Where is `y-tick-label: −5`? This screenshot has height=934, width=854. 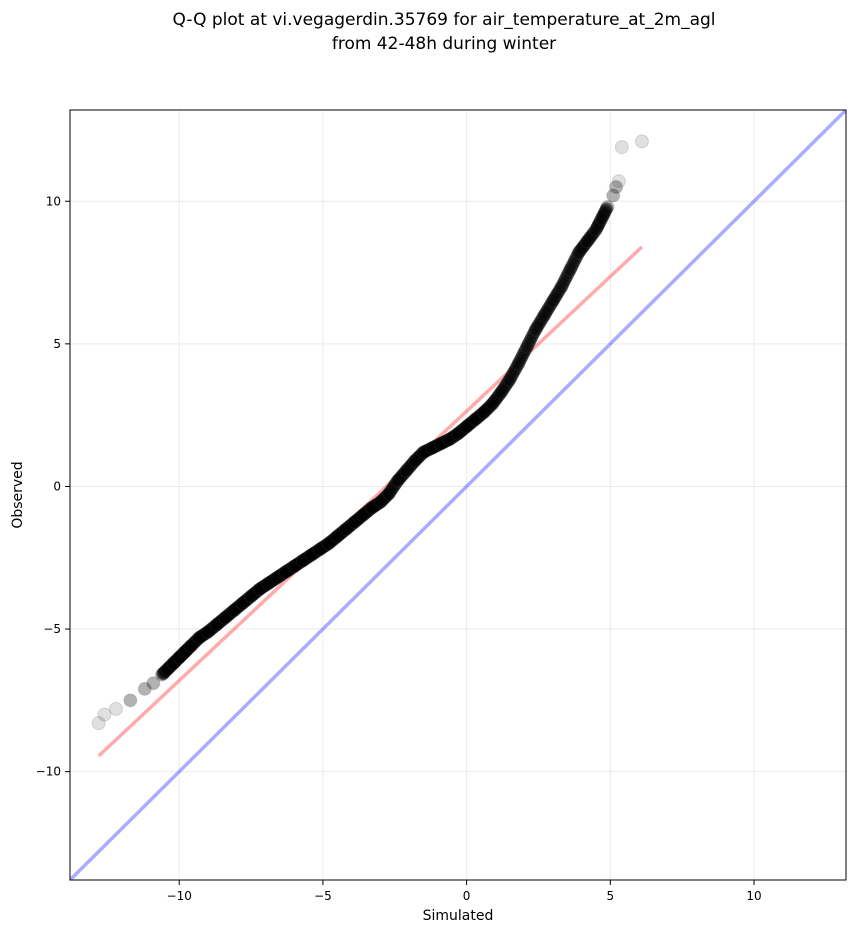
y-tick-label: −5 is located at coordinates (52, 629).